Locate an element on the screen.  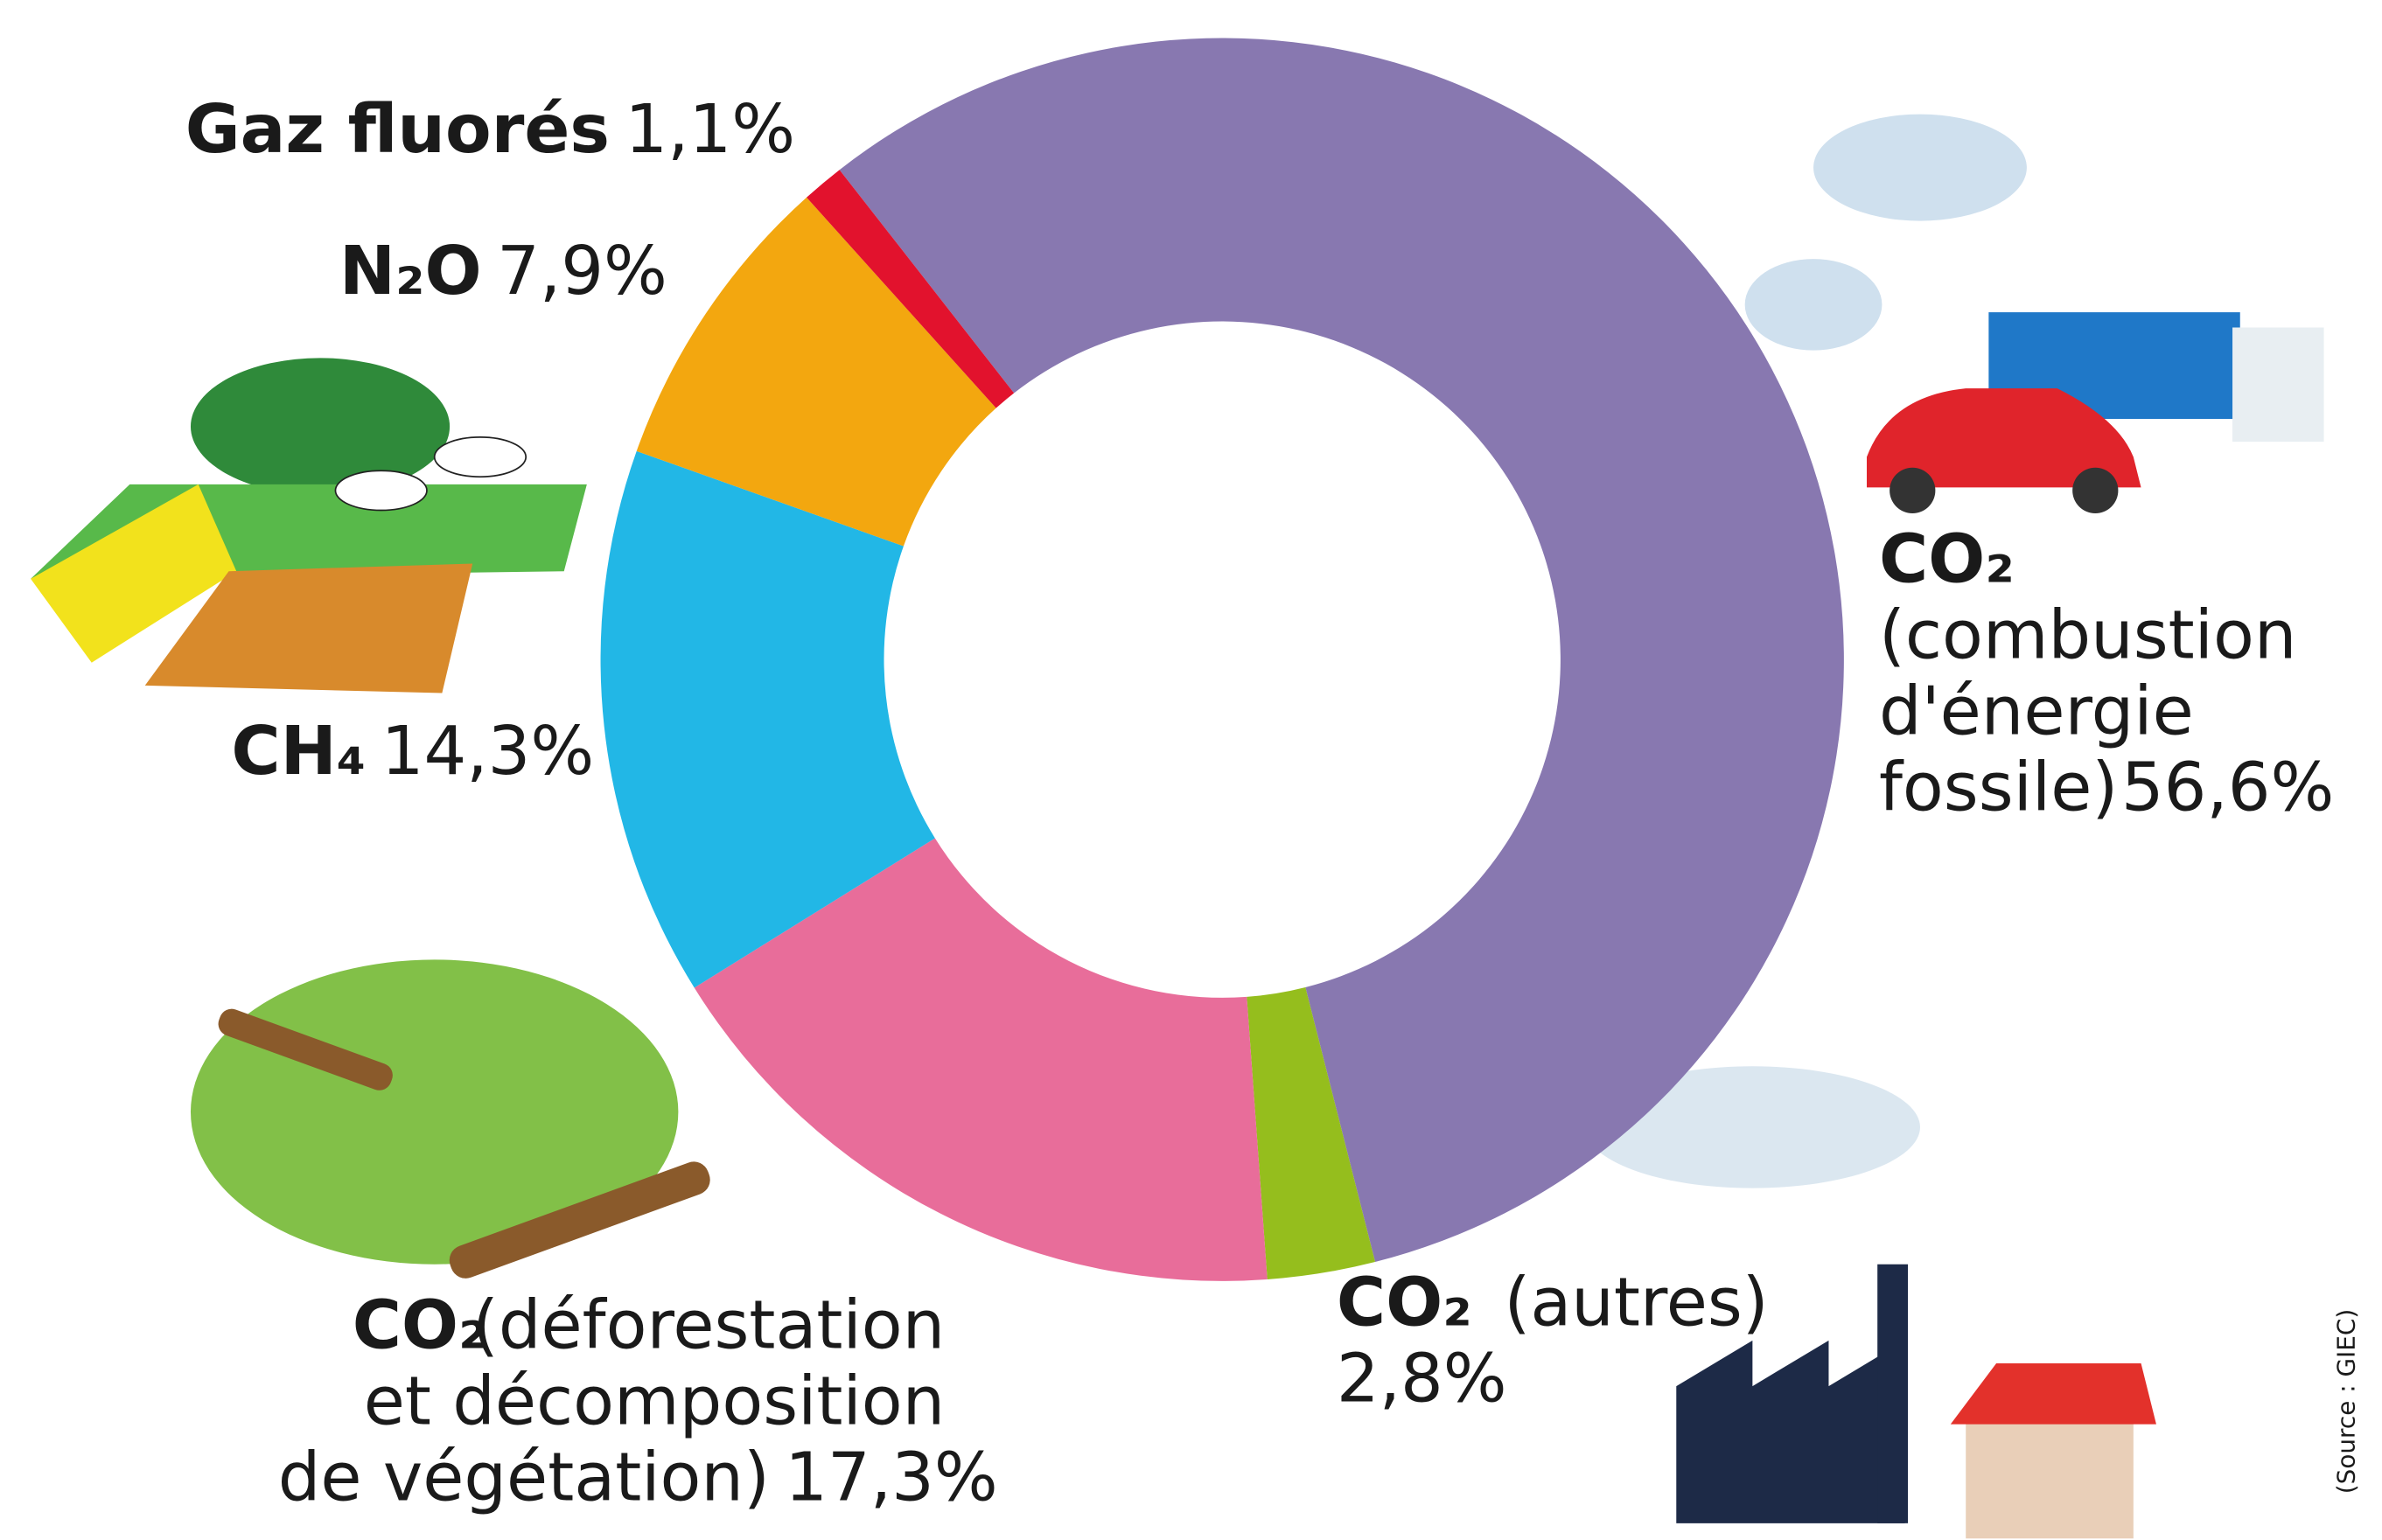
value-label: 56,6% is located at coordinates (2228, 788).